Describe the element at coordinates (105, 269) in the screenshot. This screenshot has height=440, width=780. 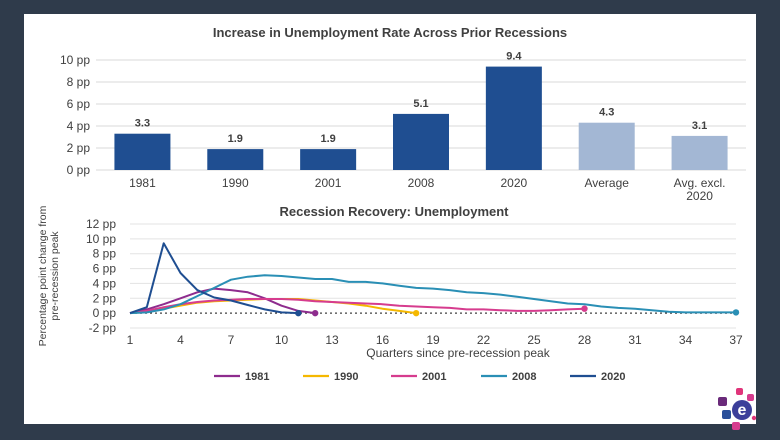
I see `line-y-tick-label: 6 pp` at that location.